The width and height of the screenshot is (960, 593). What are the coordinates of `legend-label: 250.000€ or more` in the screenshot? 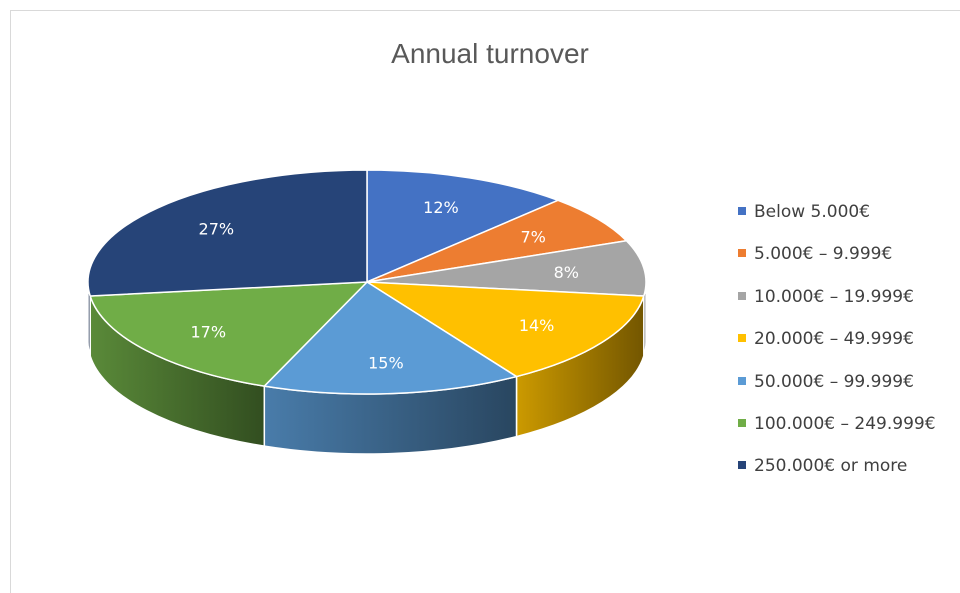 It's located at (831, 466).